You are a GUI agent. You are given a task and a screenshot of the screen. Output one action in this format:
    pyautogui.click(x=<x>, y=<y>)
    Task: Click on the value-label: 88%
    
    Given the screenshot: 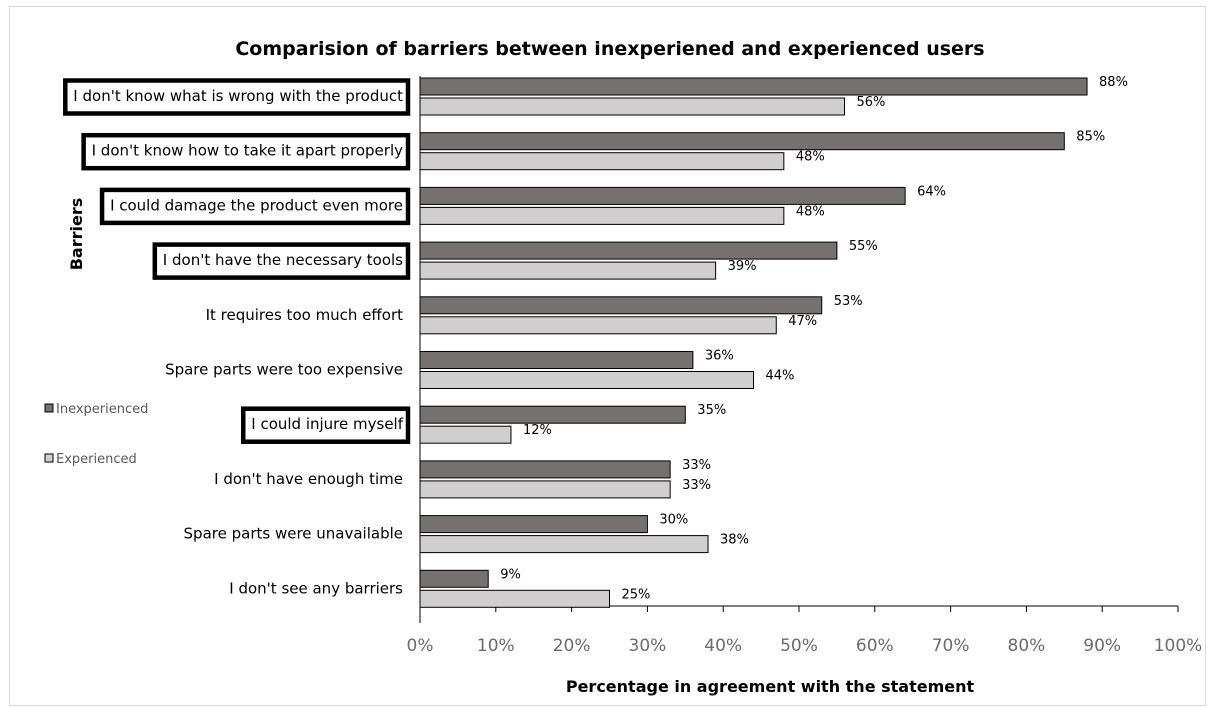 What is the action you would take?
    pyautogui.click(x=1113, y=82)
    